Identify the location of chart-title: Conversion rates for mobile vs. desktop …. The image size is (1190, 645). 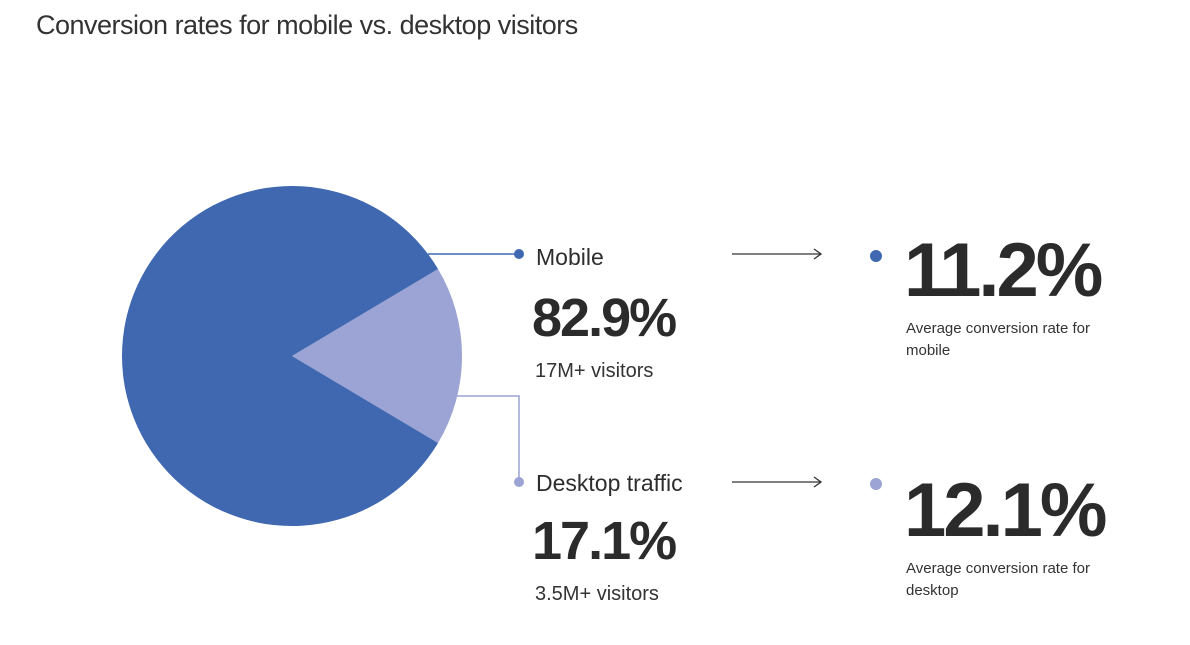
(307, 25).